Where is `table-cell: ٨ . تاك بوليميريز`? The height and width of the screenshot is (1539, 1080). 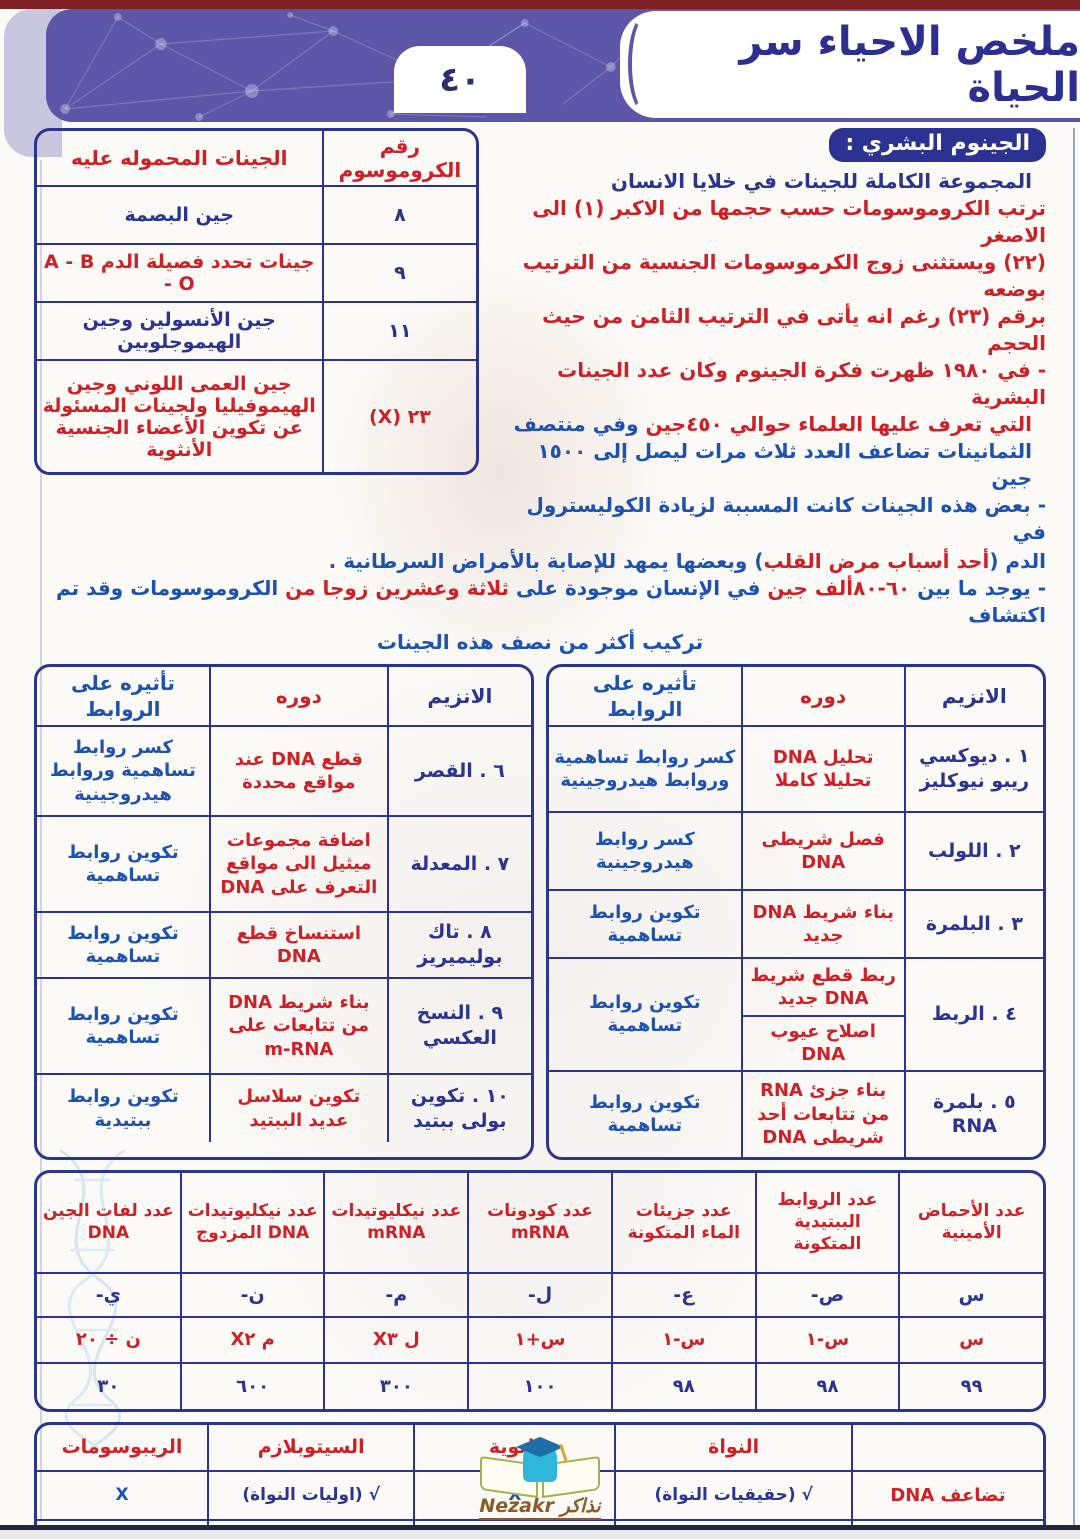
table-cell: ٨ . تاك بوليميريز is located at coordinates (458, 945).